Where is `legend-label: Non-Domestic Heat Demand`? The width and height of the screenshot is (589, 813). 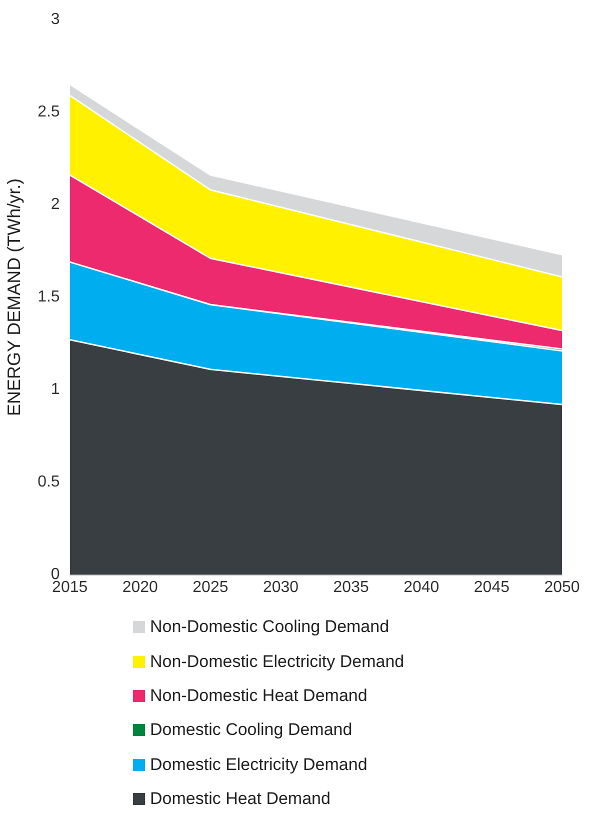
legend-label: Non-Domestic Heat Demand is located at coordinates (259, 696).